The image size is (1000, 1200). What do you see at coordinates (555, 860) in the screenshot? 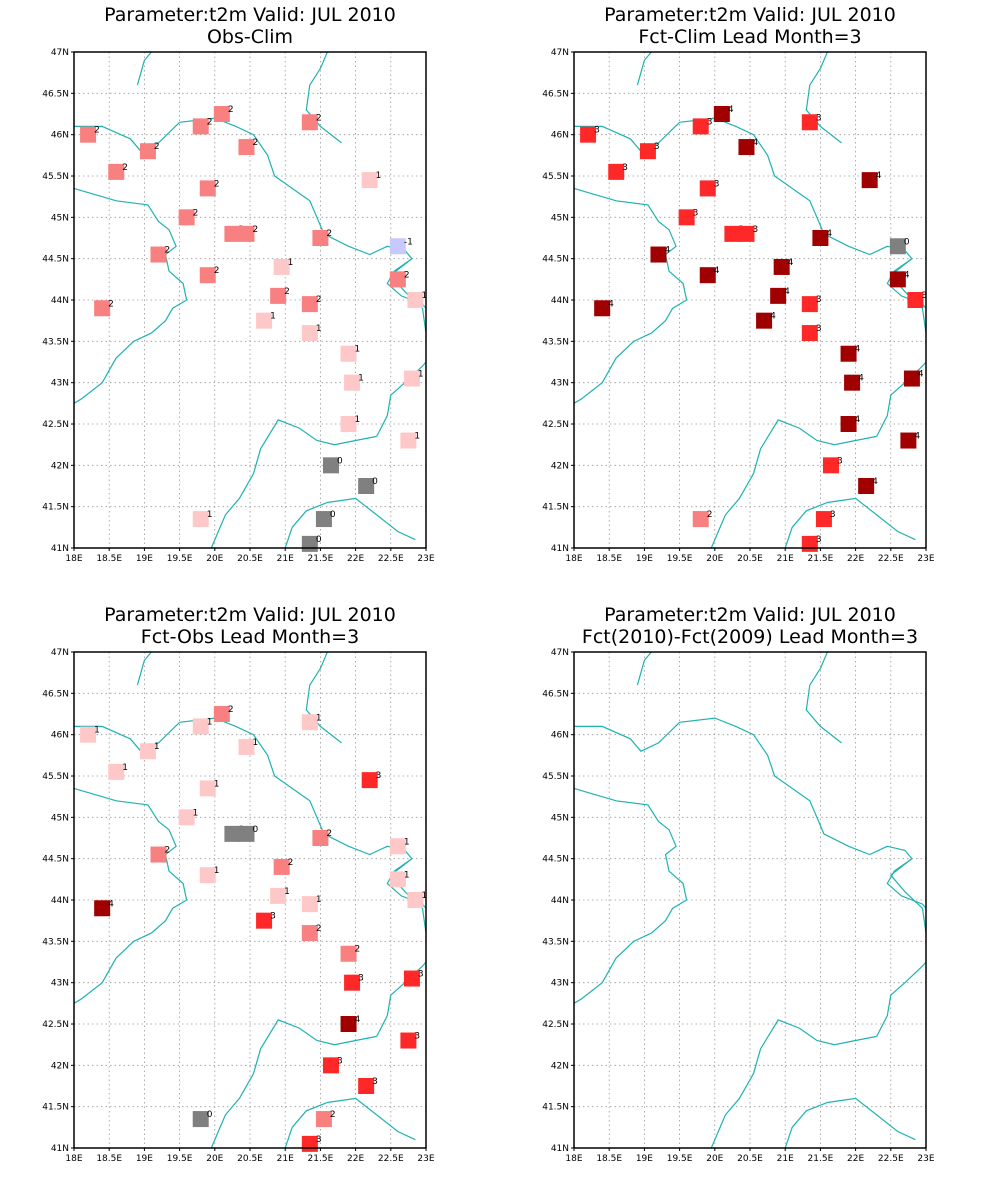
I see `y-tick-label: 44.5N` at bounding box center [555, 860].